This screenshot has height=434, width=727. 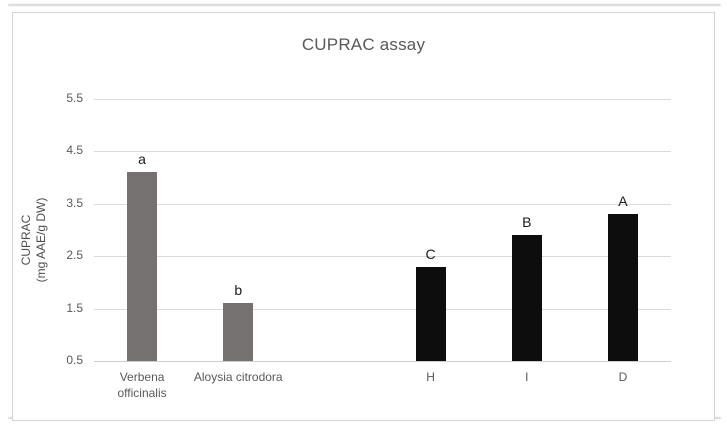 I want to click on x-category-label: I, so click(x=527, y=377).